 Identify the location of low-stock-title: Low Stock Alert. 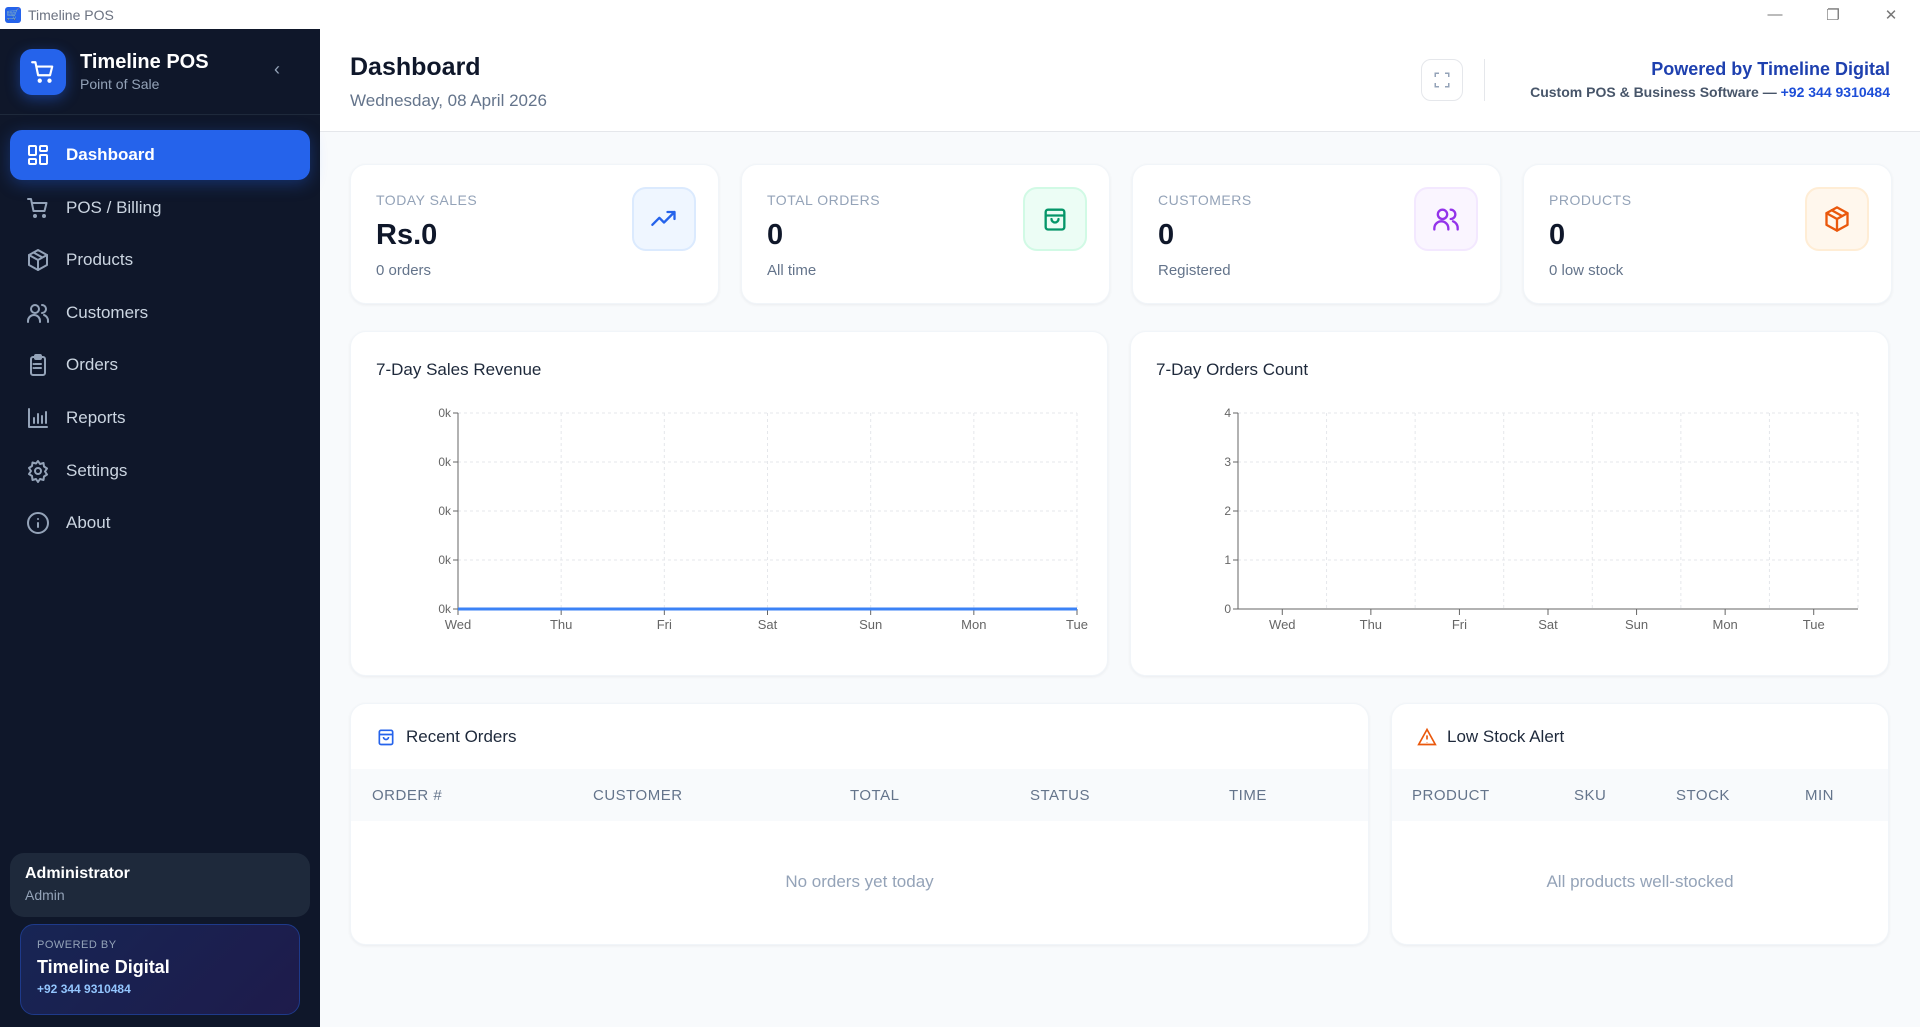
(1506, 736).